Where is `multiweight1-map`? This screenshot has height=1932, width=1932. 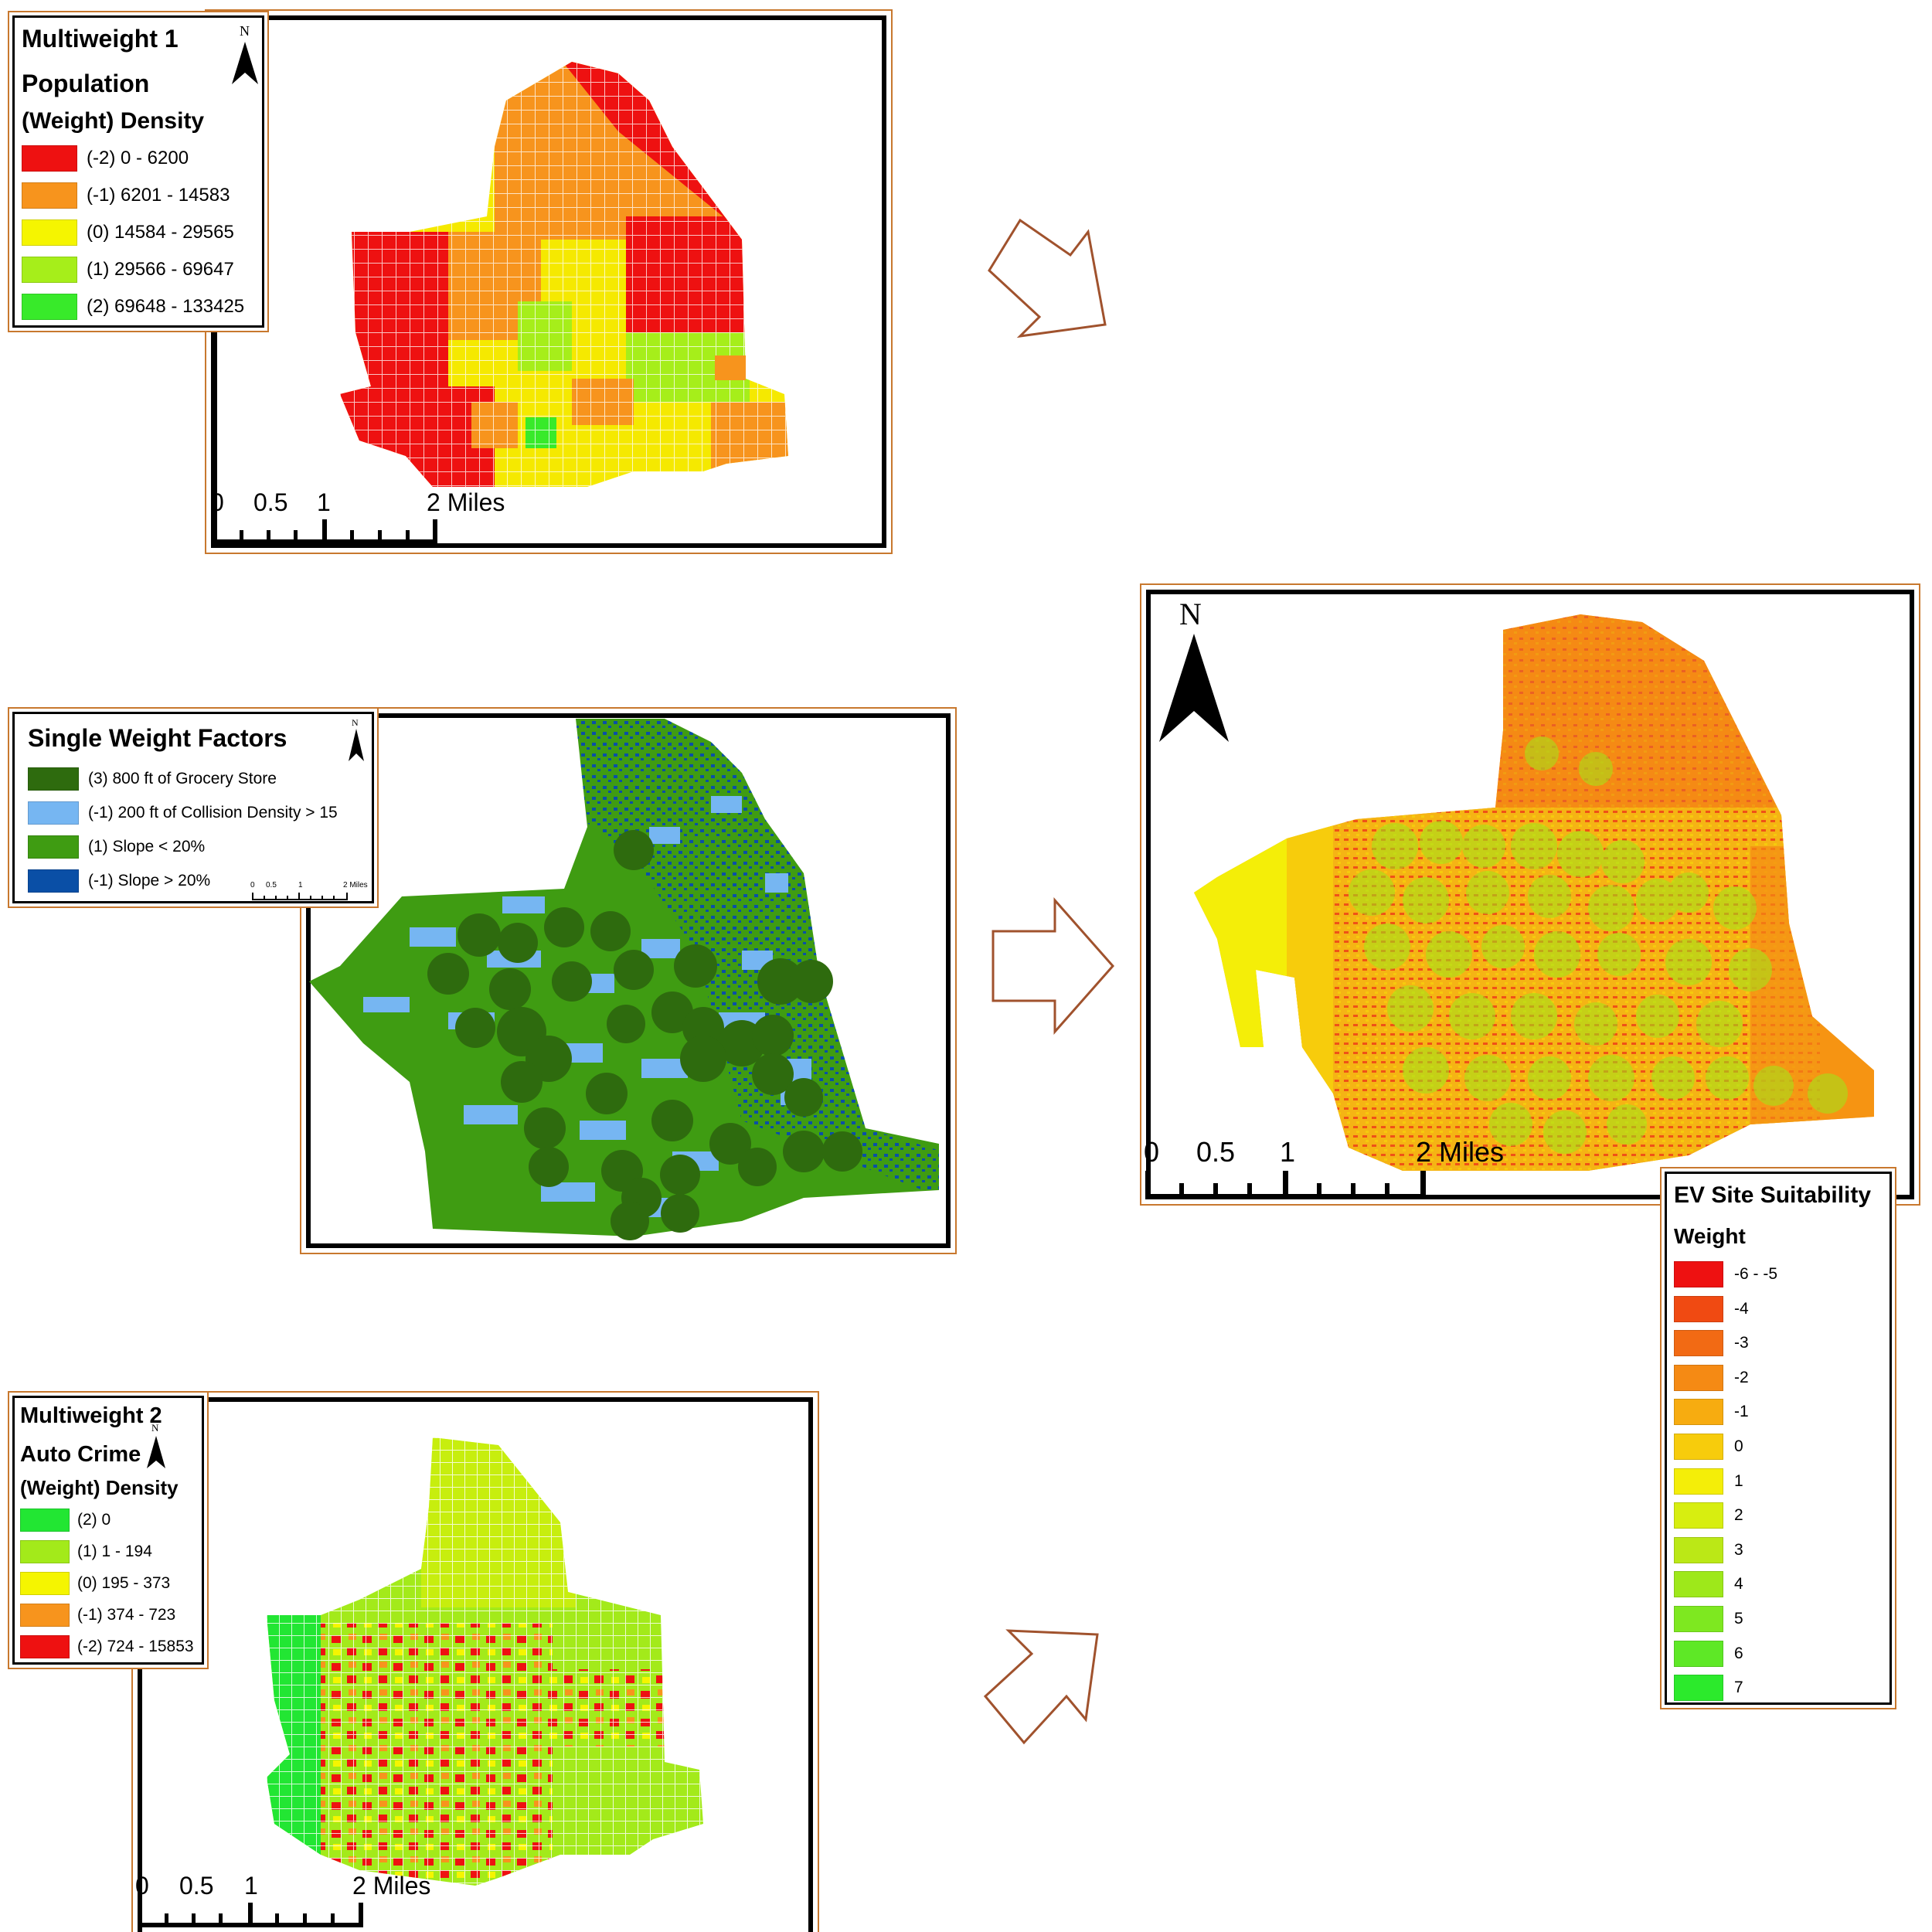 multiweight1-map is located at coordinates (564, 275).